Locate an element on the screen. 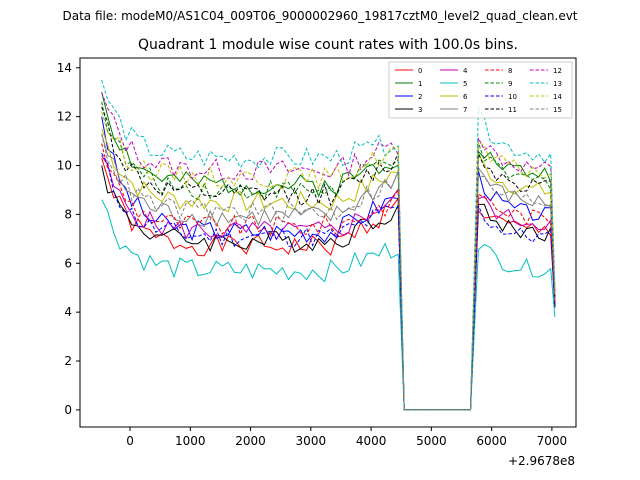  legend-label-0: 0 is located at coordinates (420, 71).